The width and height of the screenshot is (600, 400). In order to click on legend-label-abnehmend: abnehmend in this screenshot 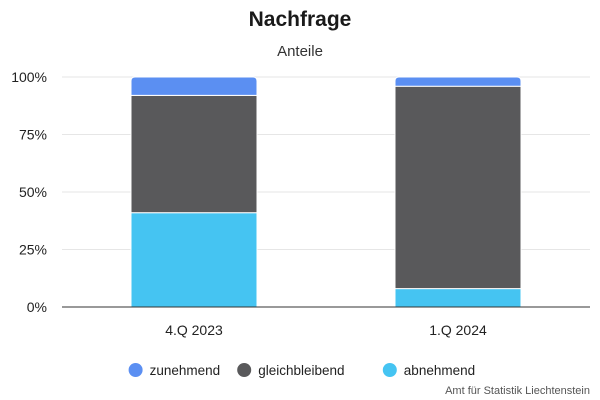, I will do `click(439, 370)`.